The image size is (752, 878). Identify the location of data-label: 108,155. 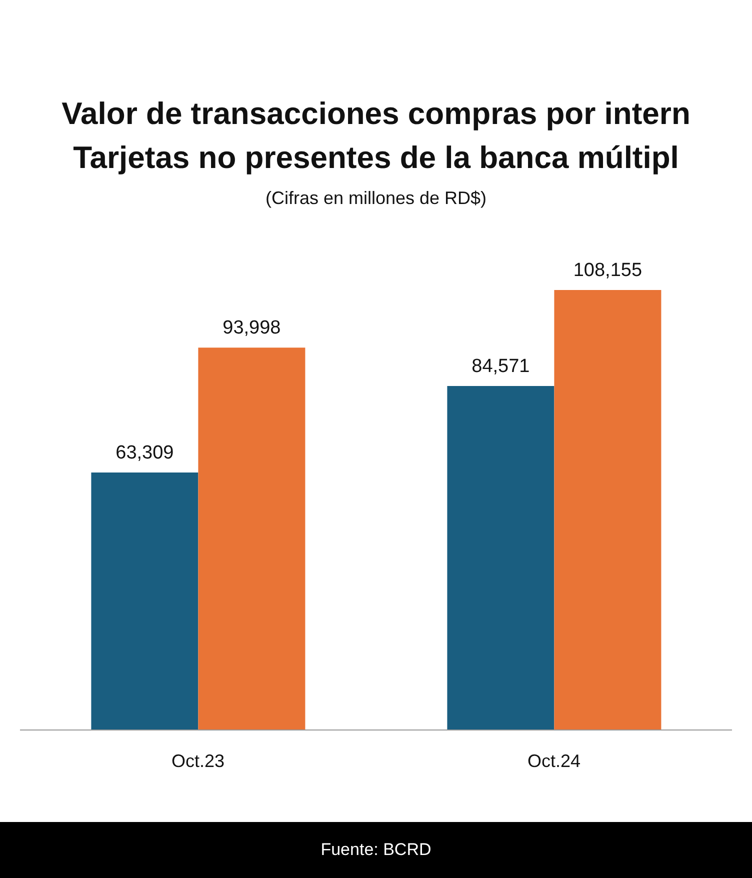
(607, 270).